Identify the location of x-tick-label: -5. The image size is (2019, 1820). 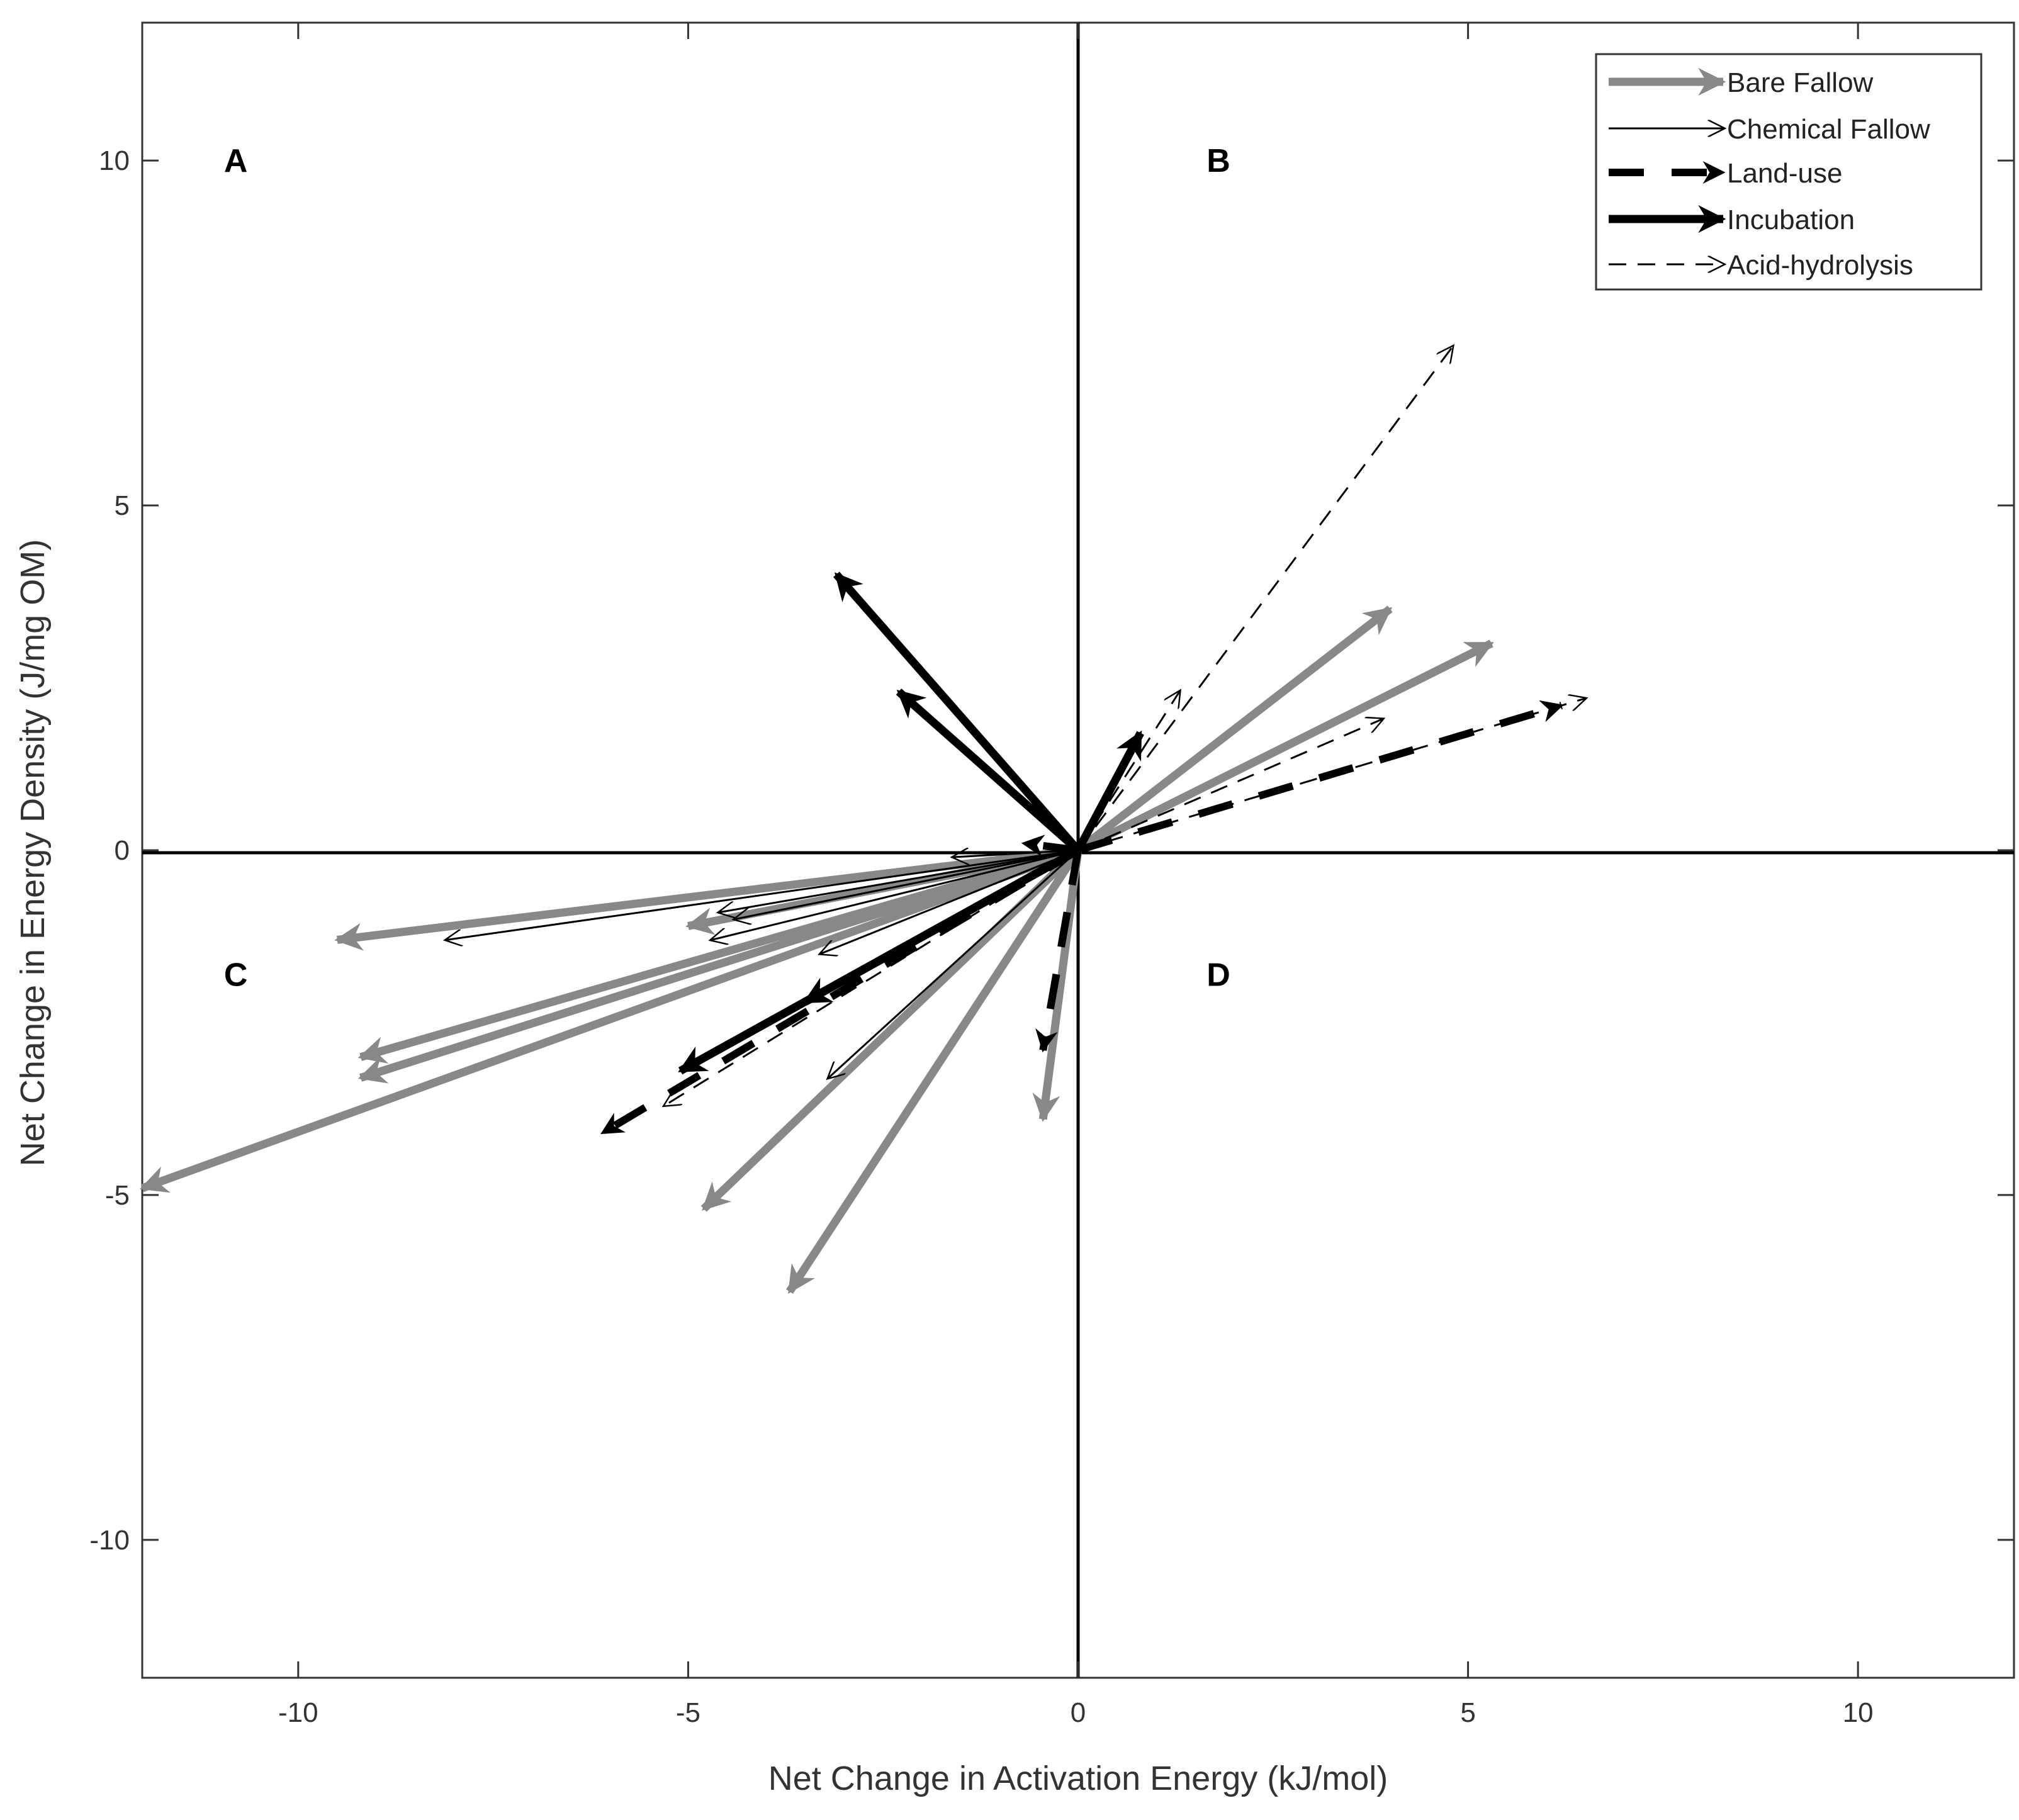
(688, 1712).